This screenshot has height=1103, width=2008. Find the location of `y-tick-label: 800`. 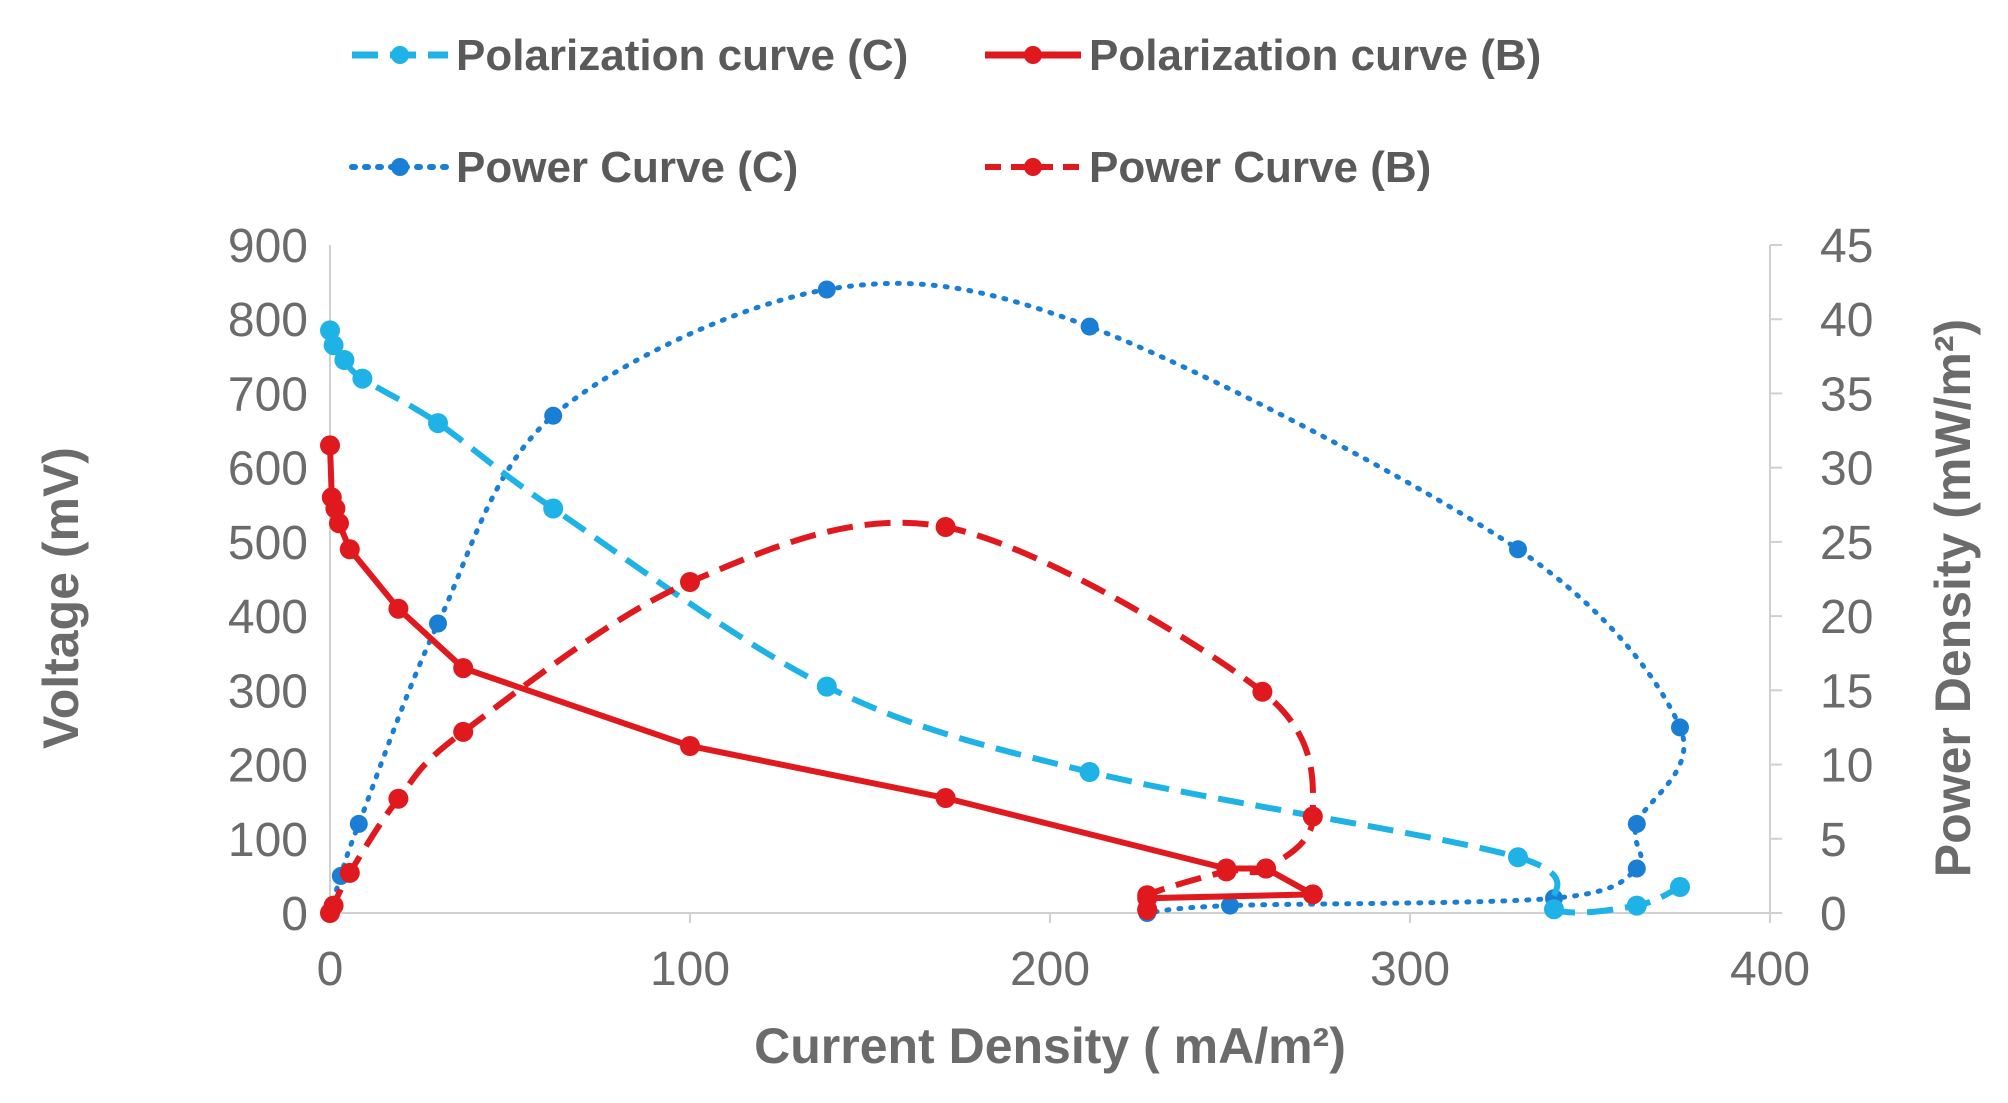

y-tick-label: 800 is located at coordinates (268, 320).